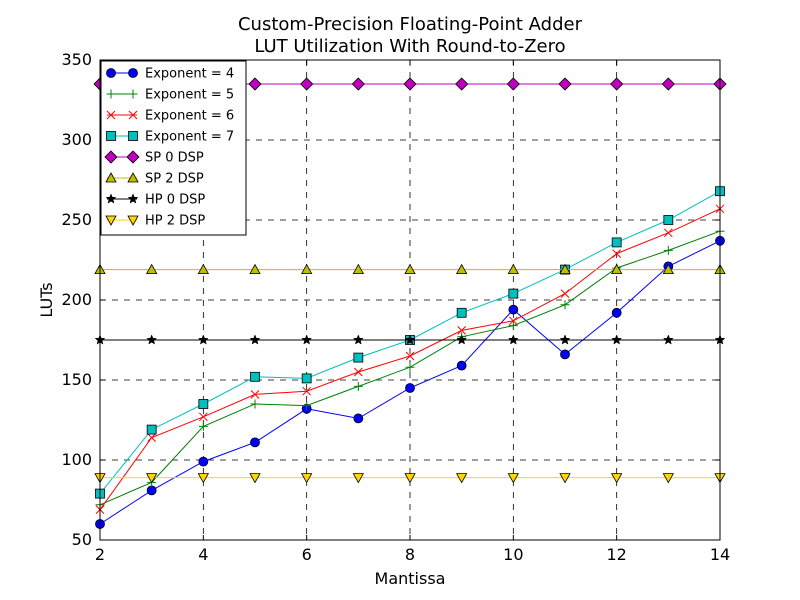 This screenshot has height=600, width=800. Describe the element at coordinates (46, 299) in the screenshot. I see `y-axis-label: LUTs` at that location.